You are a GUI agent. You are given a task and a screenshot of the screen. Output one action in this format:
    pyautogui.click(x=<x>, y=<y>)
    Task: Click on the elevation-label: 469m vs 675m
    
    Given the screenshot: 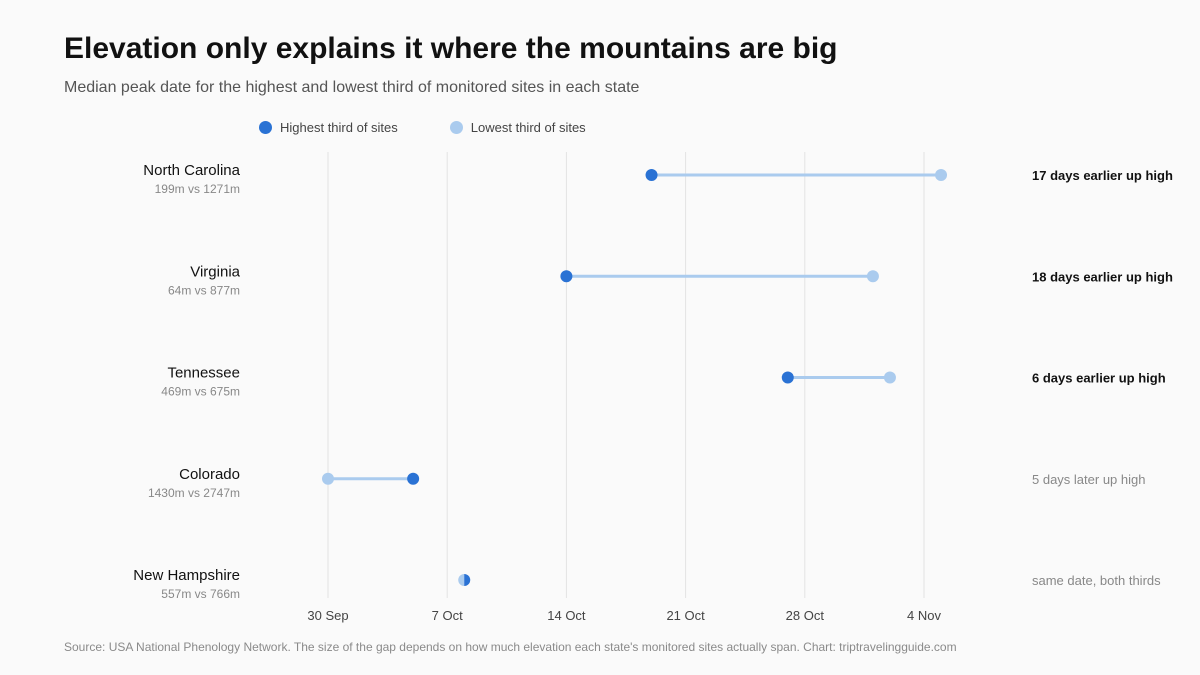 What is the action you would take?
    pyautogui.click(x=200, y=392)
    